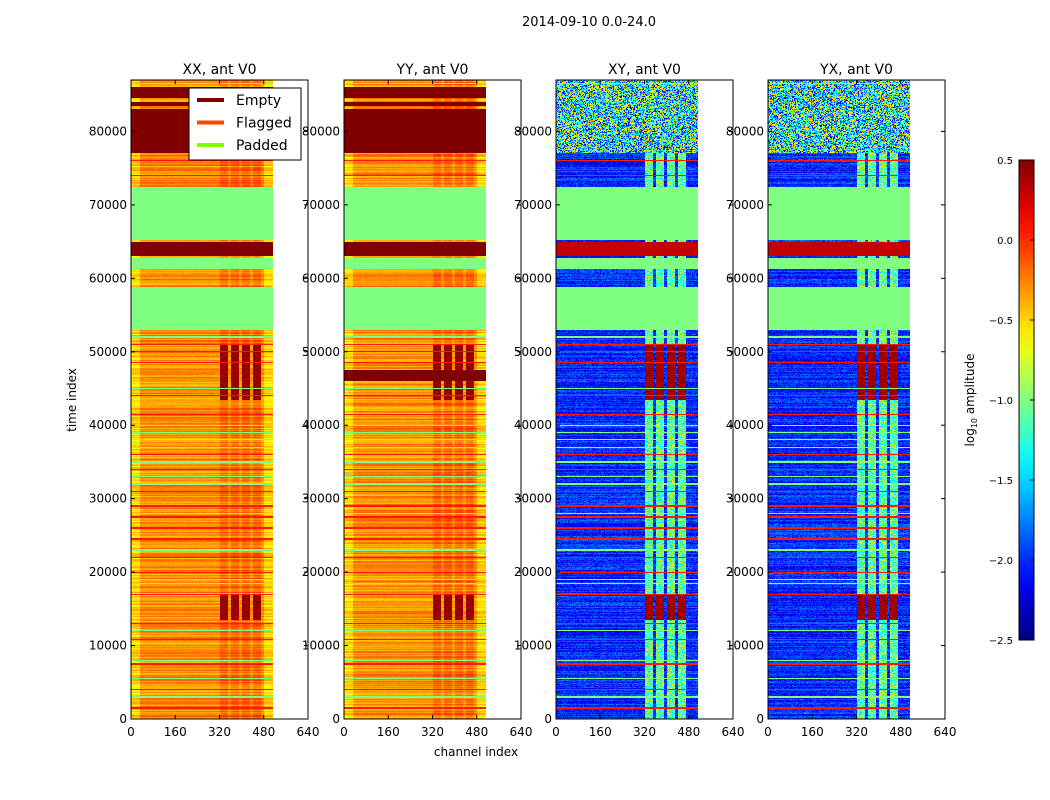  Describe the element at coordinates (971, 400) in the screenshot. I see `colorbar-label: log10 amplitude` at that location.